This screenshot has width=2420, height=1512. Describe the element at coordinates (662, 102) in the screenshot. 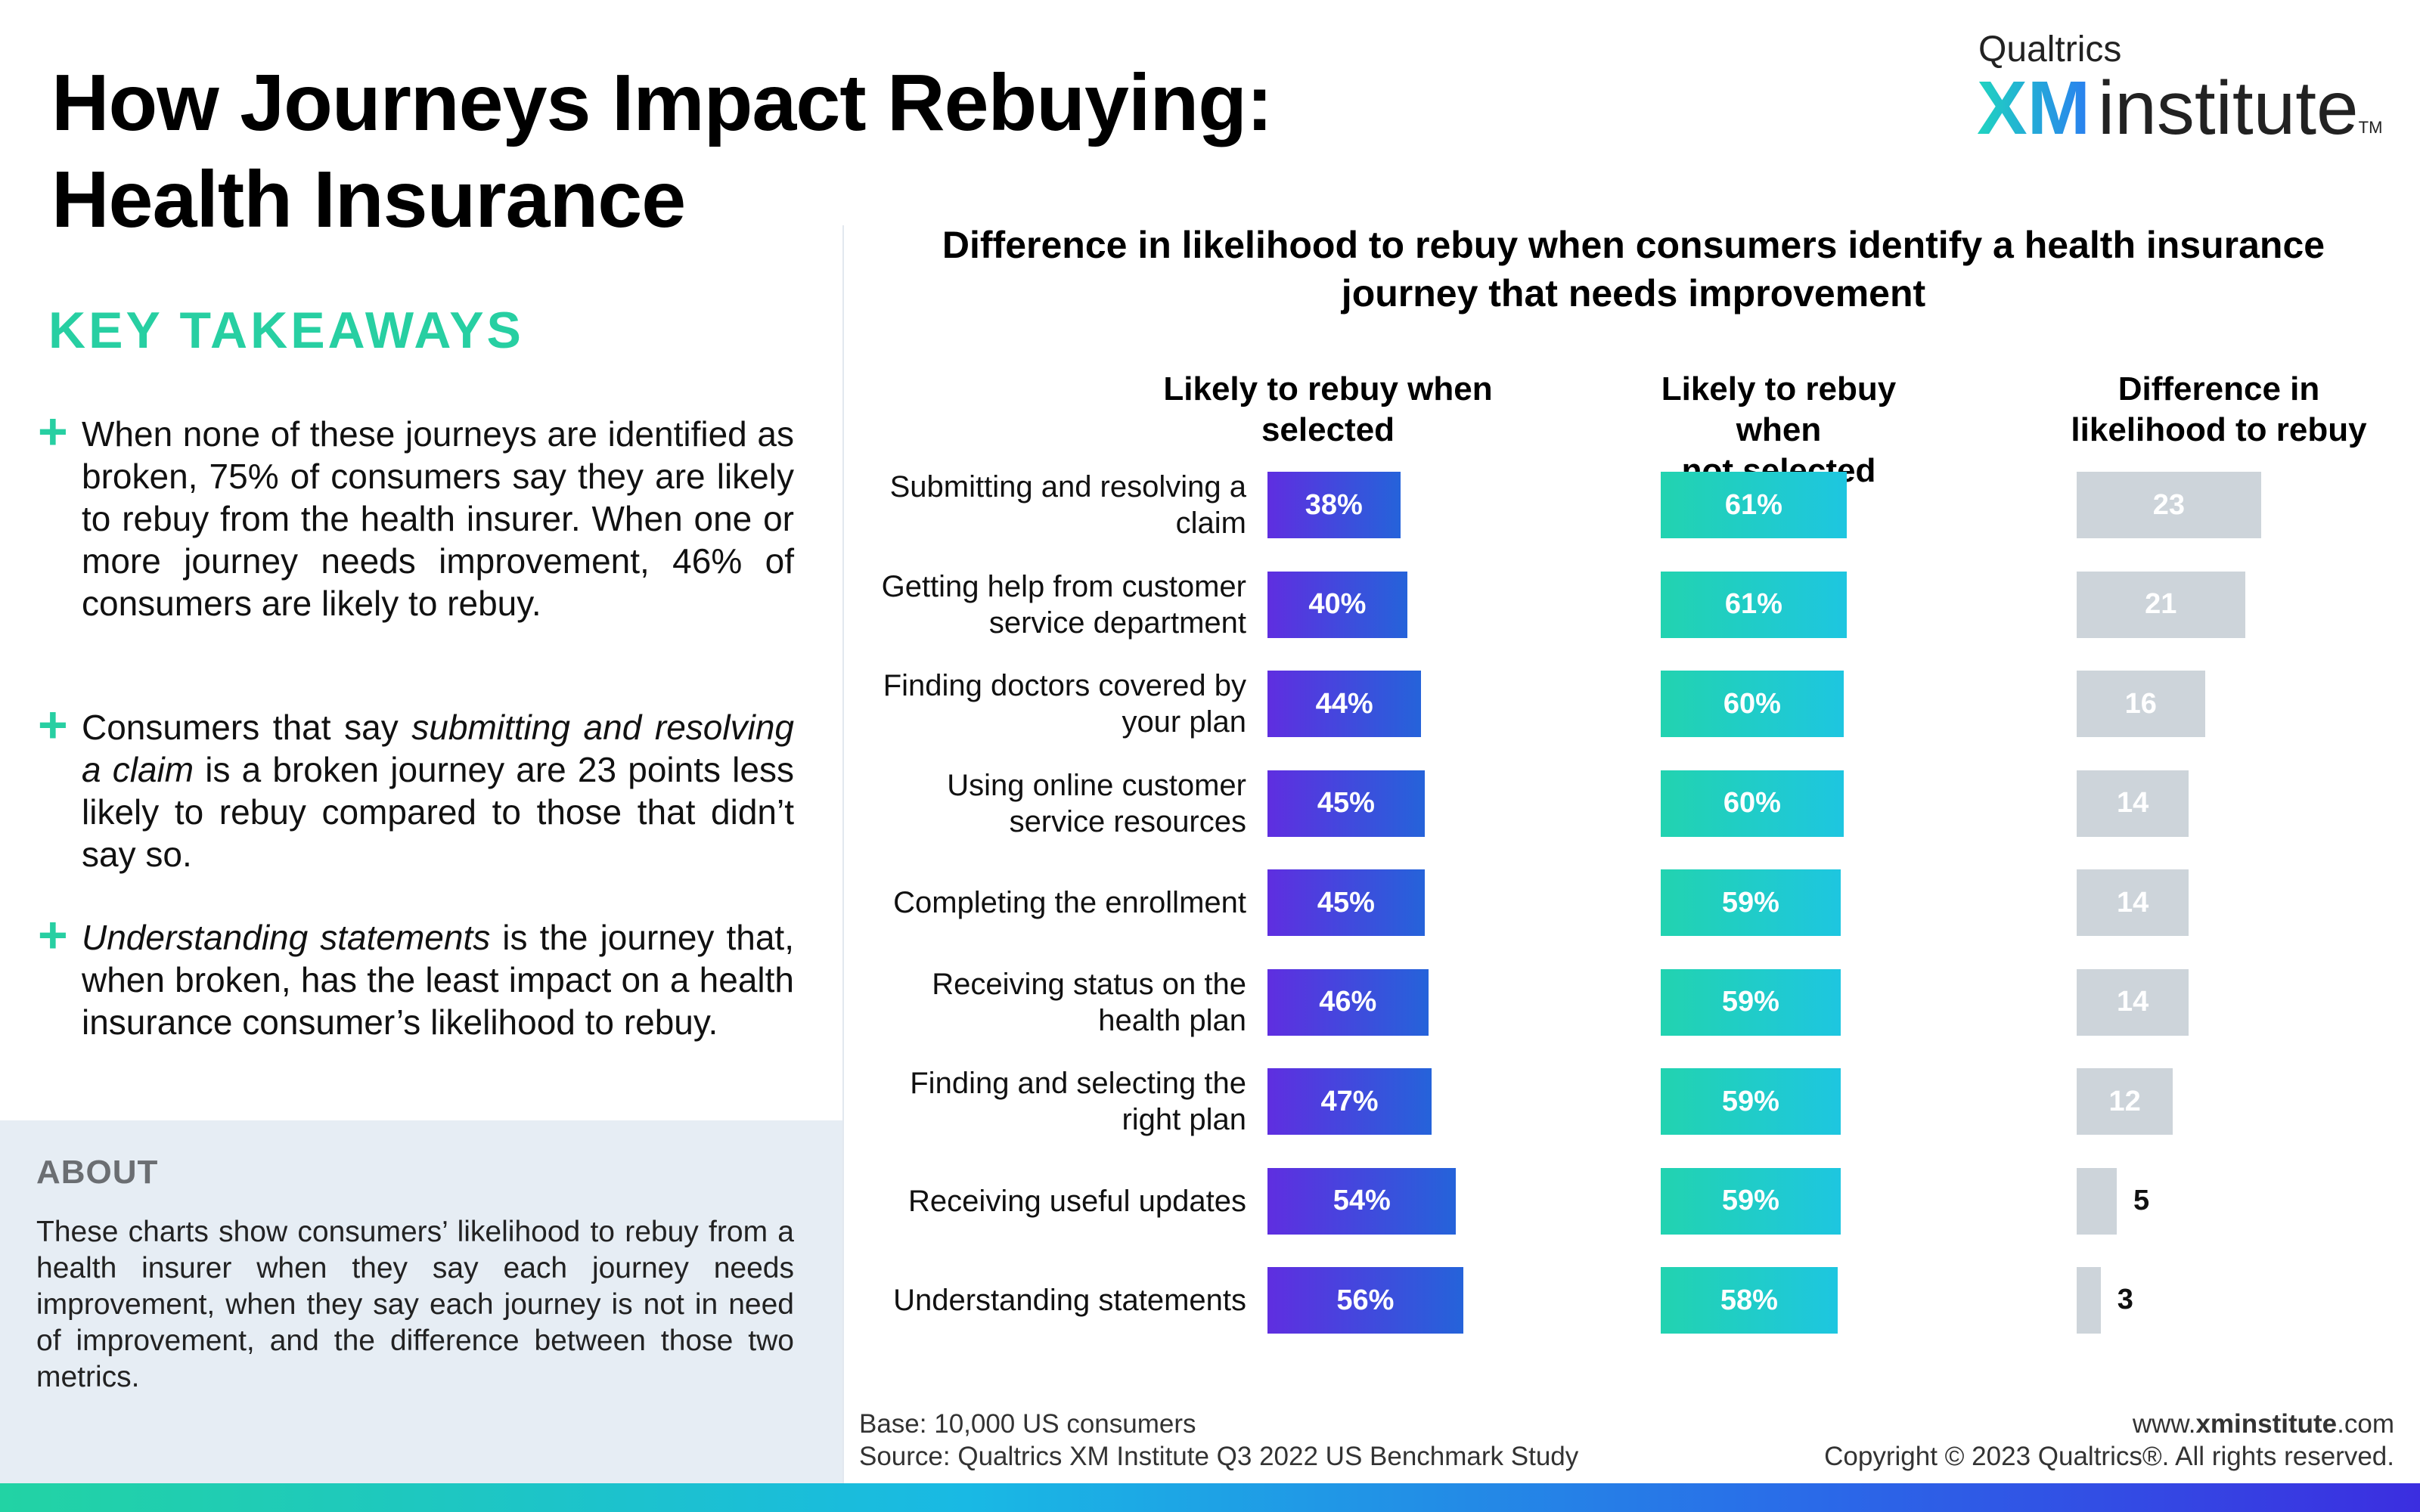

I see `page-title-line-1: How Journeys Impact Rebuying:` at that location.